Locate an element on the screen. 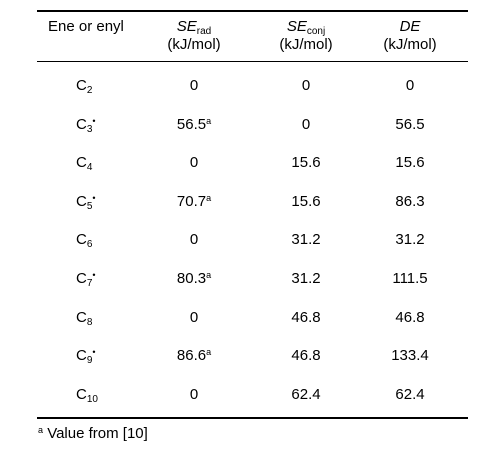  table-cell: 56.5 is located at coordinates (410, 125).